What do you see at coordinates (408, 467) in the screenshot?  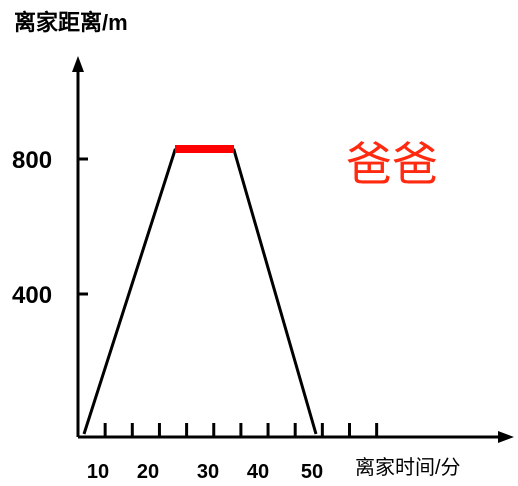 I see `x-axis-title: 离家时间/分` at bounding box center [408, 467].